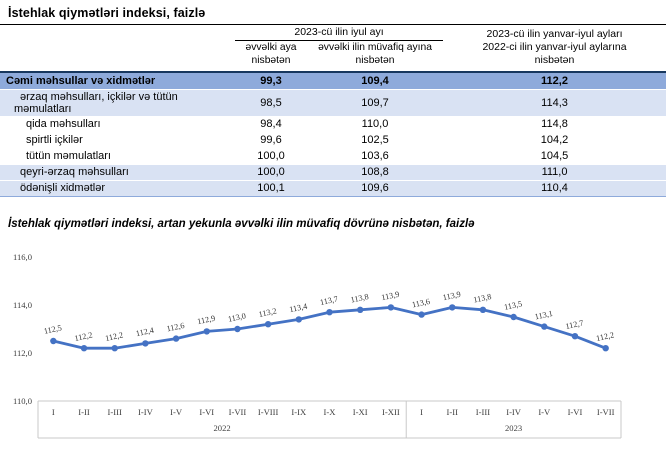 The width and height of the screenshot is (666, 470). I want to click on x-axis-tick-label: I-XII, so click(391, 412).